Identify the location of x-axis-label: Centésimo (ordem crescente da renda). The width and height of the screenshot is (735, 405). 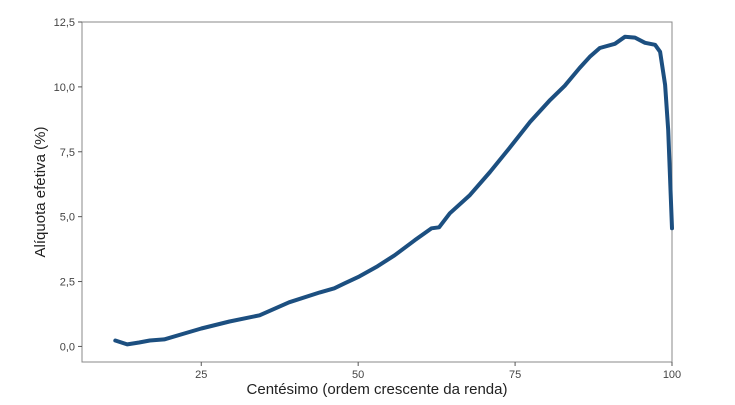
(377, 389).